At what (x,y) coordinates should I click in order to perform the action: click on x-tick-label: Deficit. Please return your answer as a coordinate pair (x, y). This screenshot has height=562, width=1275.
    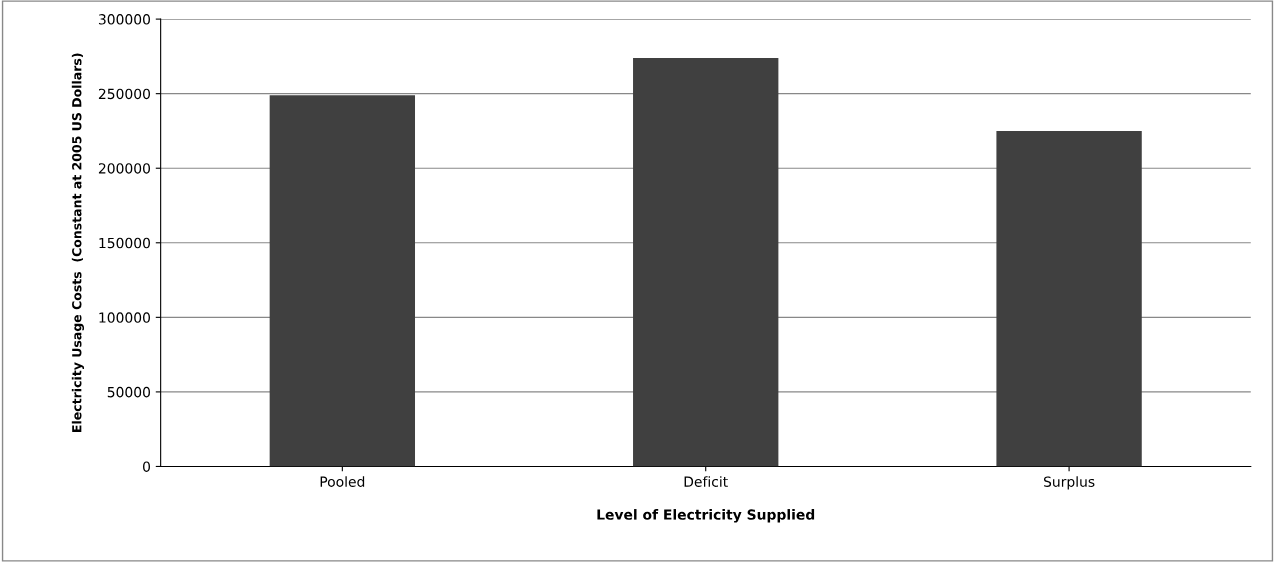
    Looking at the image, I should click on (706, 481).